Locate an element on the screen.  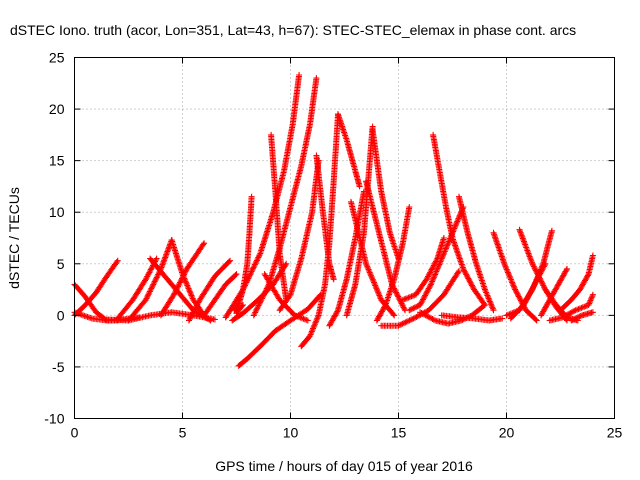
series-31-points is located at coordinates (459, 219).